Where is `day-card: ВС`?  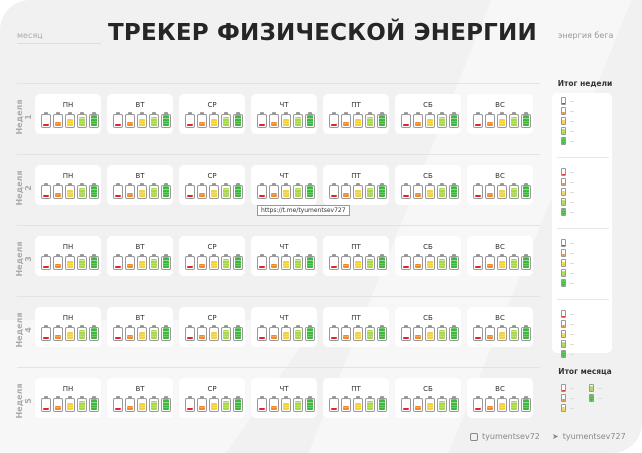 day-card: ВС is located at coordinates (500, 114).